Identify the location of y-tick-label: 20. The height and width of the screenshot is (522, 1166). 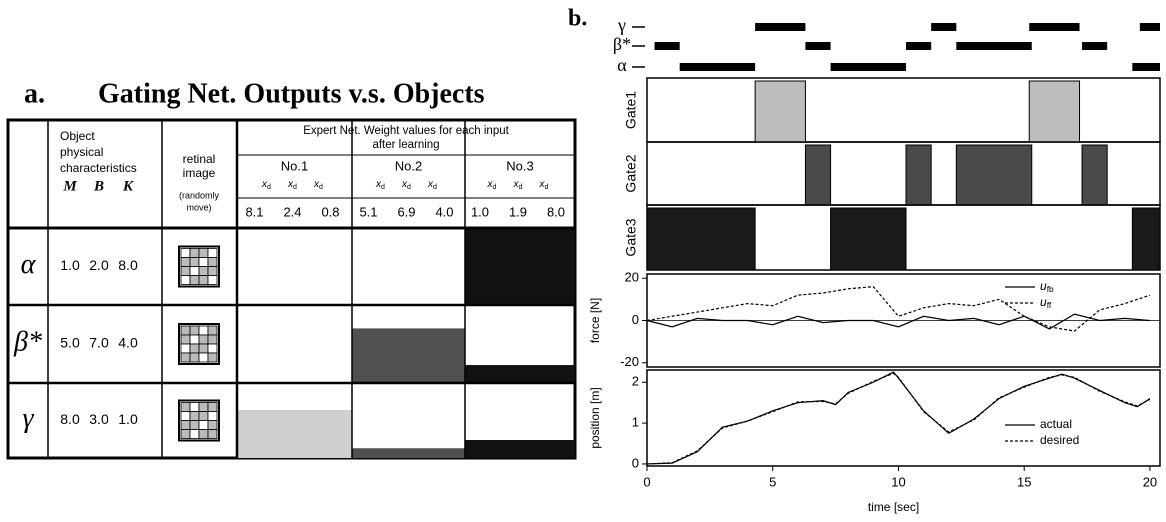
(632, 277).